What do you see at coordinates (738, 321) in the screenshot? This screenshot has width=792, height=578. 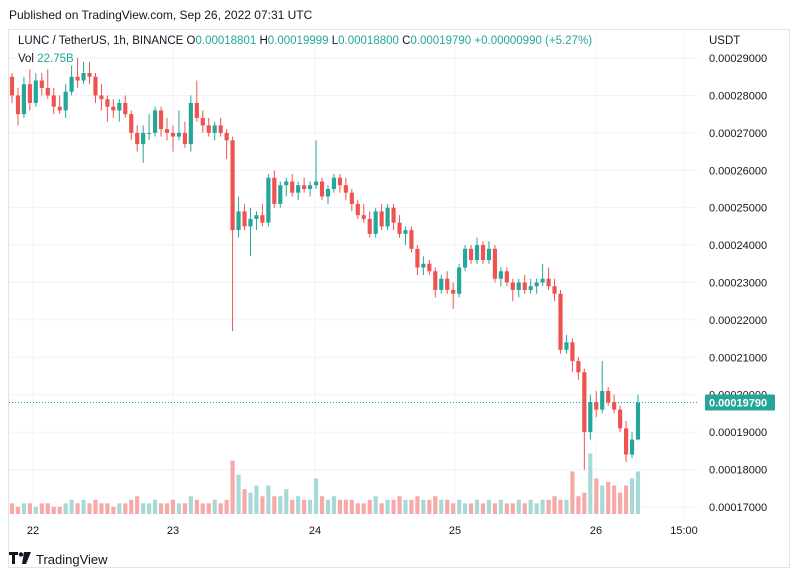 I see `y-tick-label: 0.00022000` at bounding box center [738, 321].